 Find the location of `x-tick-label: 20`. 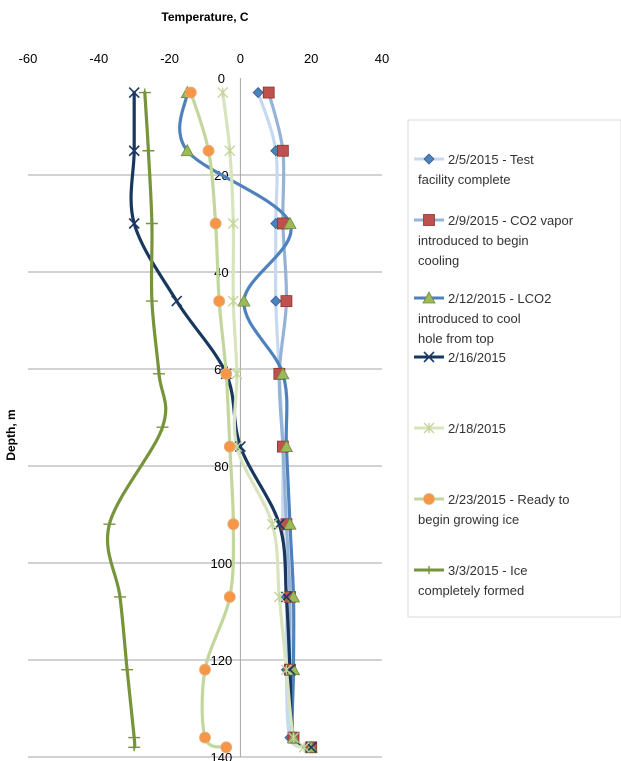

x-tick-label: 20 is located at coordinates (311, 58).